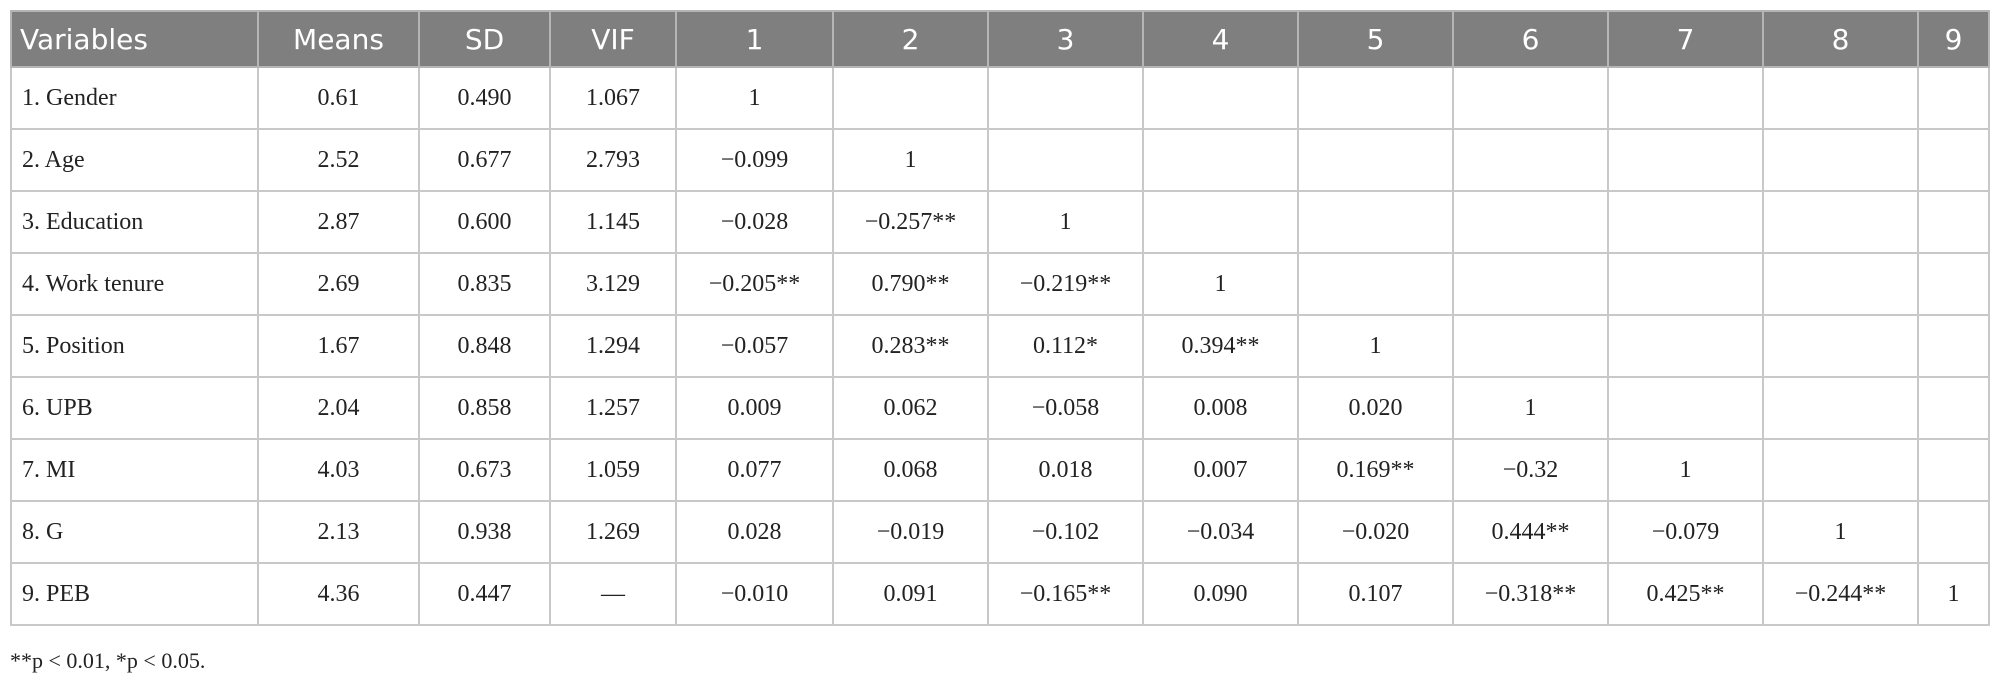  I want to click on table-cell: −0.020, so click(1375, 532).